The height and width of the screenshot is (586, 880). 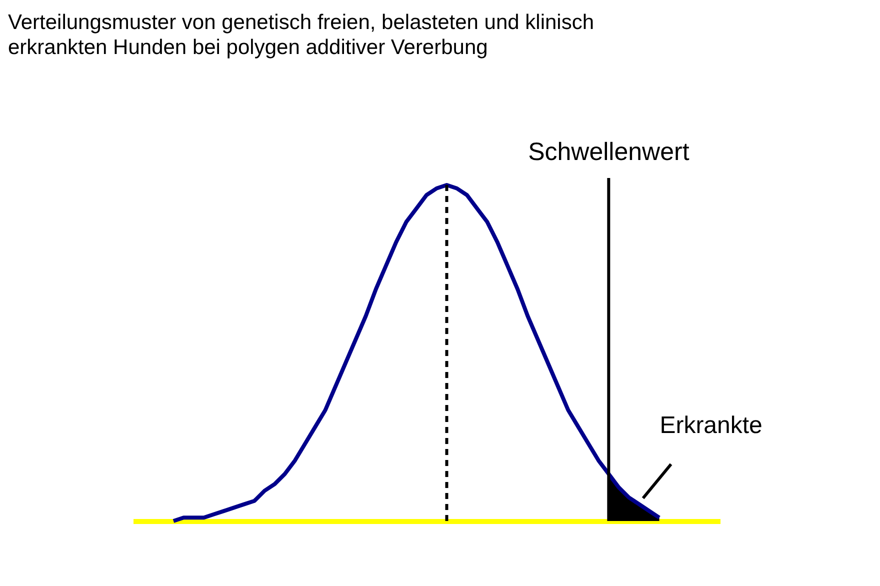 I want to click on text: Schwellenwert, so click(x=609, y=152).